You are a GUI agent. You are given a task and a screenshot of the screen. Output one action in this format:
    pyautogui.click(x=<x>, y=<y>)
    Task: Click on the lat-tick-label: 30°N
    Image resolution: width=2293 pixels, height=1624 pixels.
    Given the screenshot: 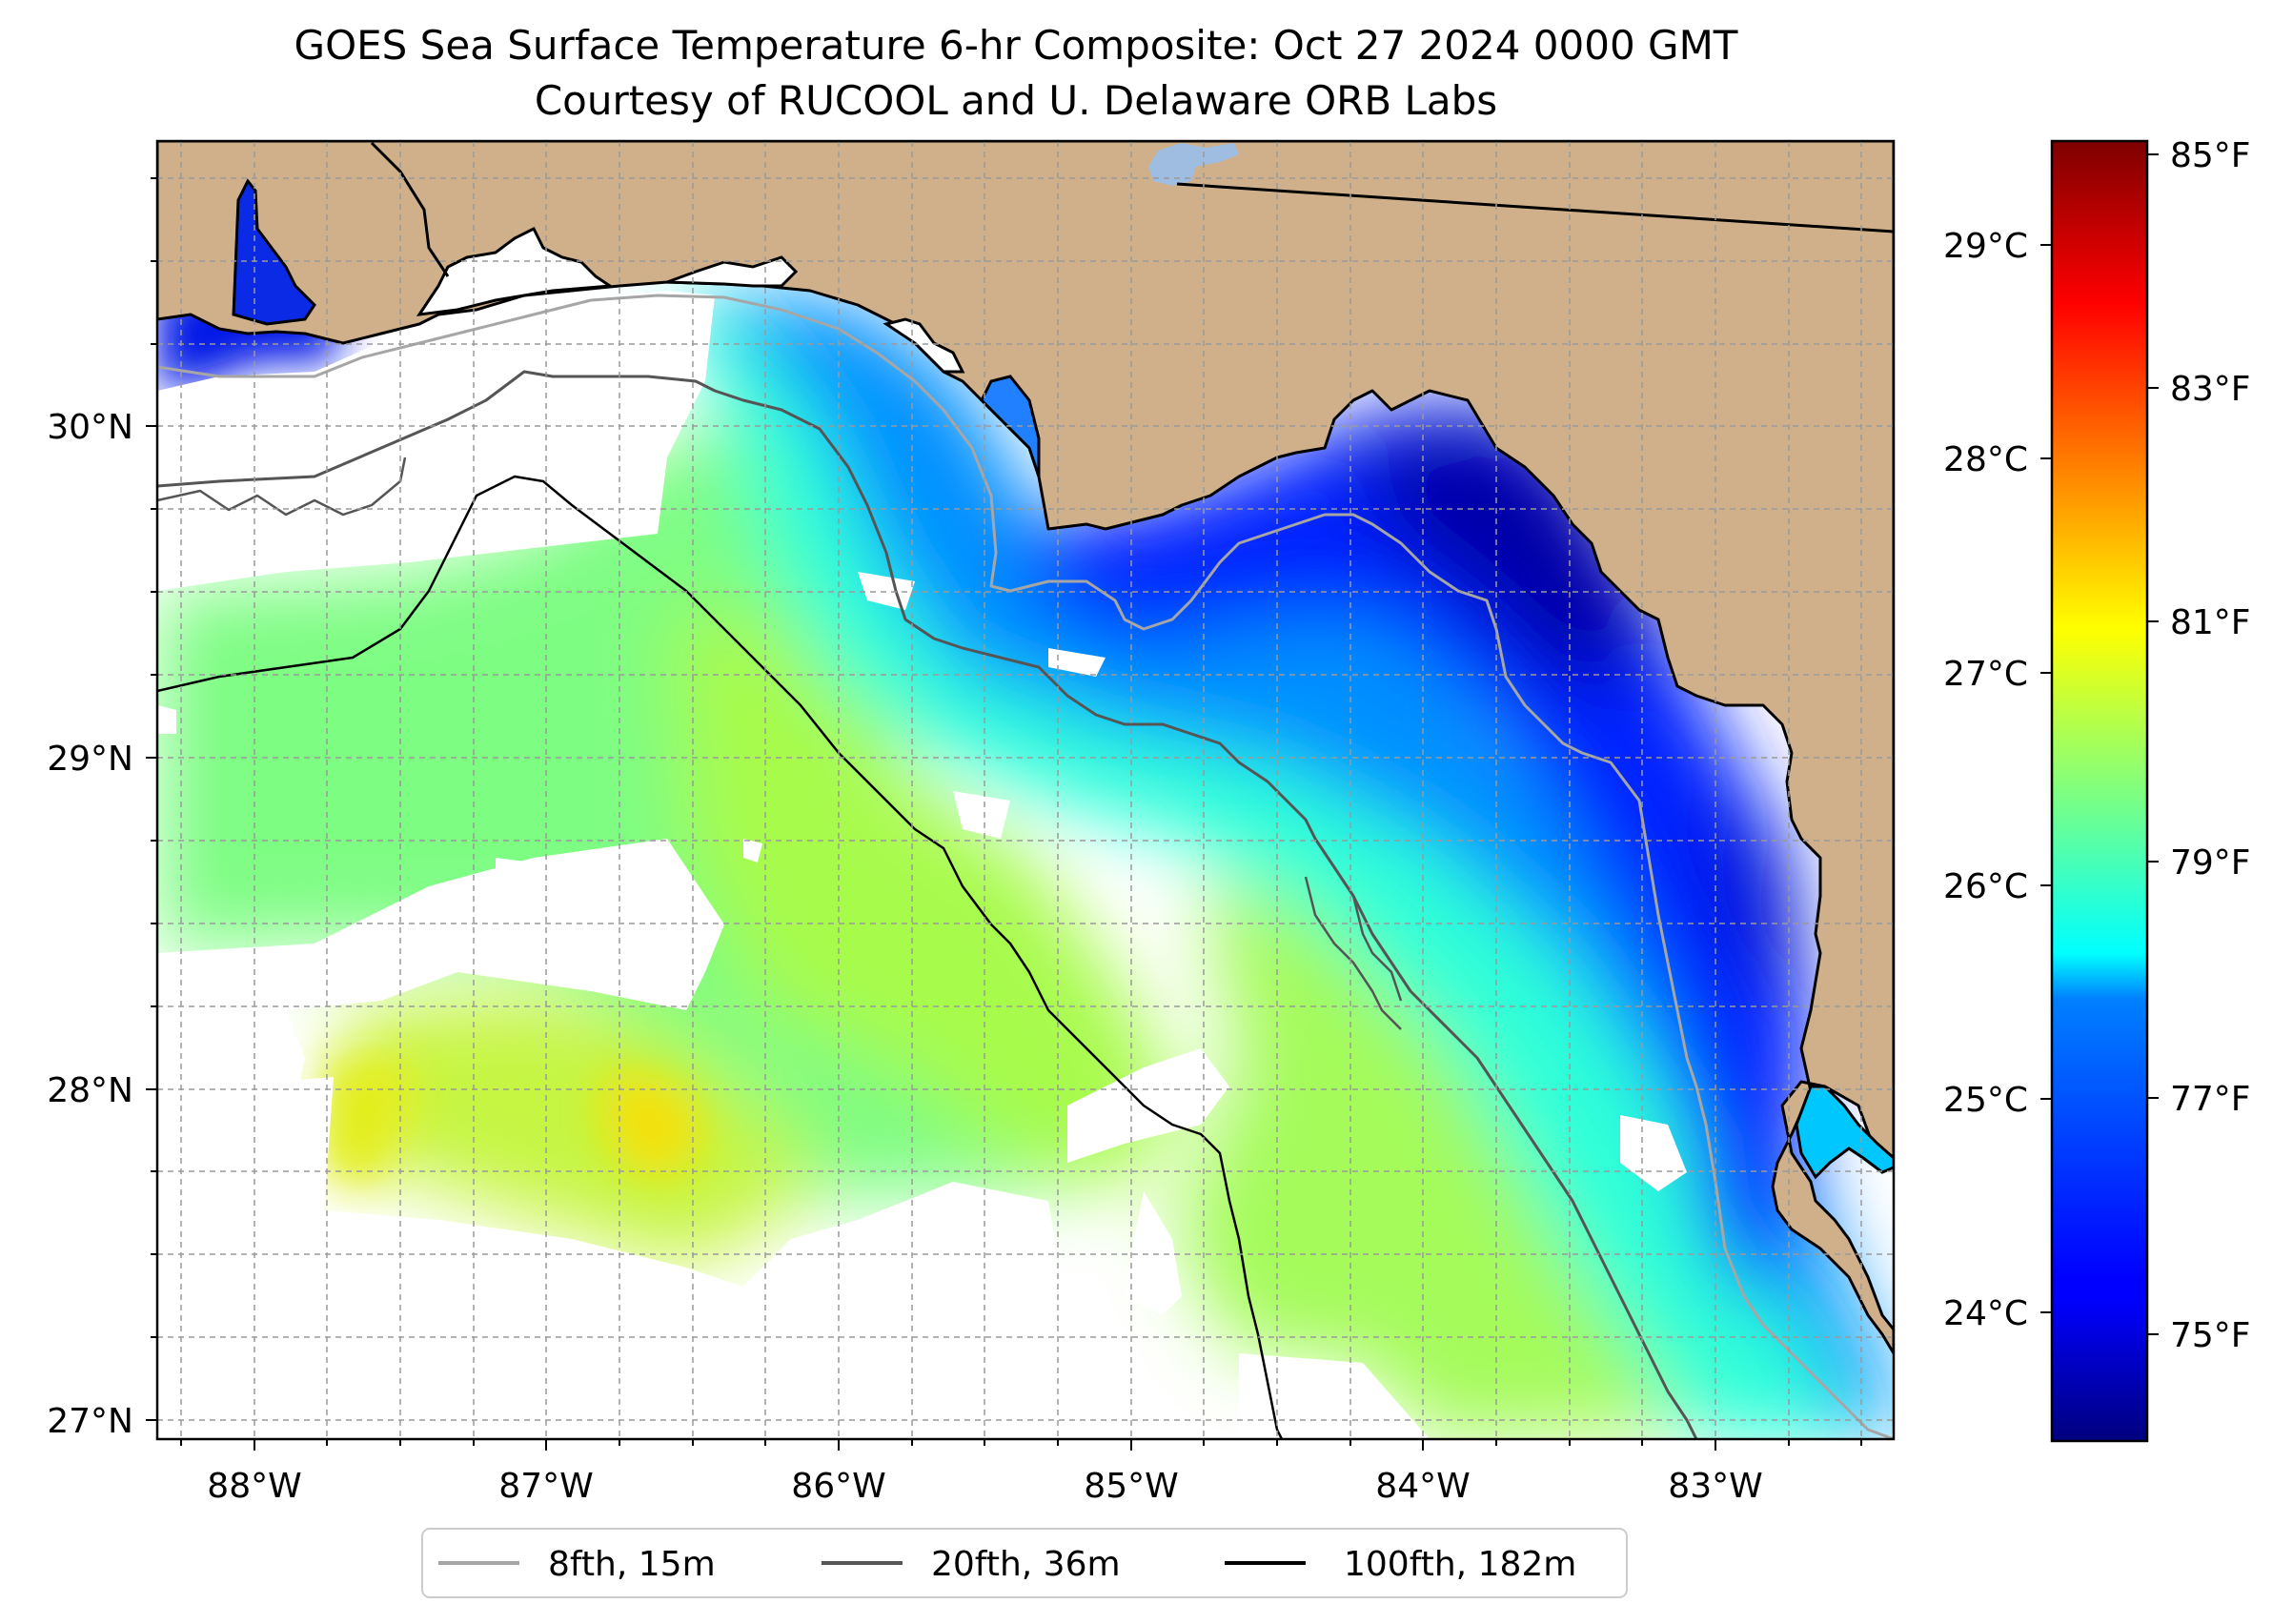 What is the action you would take?
    pyautogui.click(x=90, y=427)
    